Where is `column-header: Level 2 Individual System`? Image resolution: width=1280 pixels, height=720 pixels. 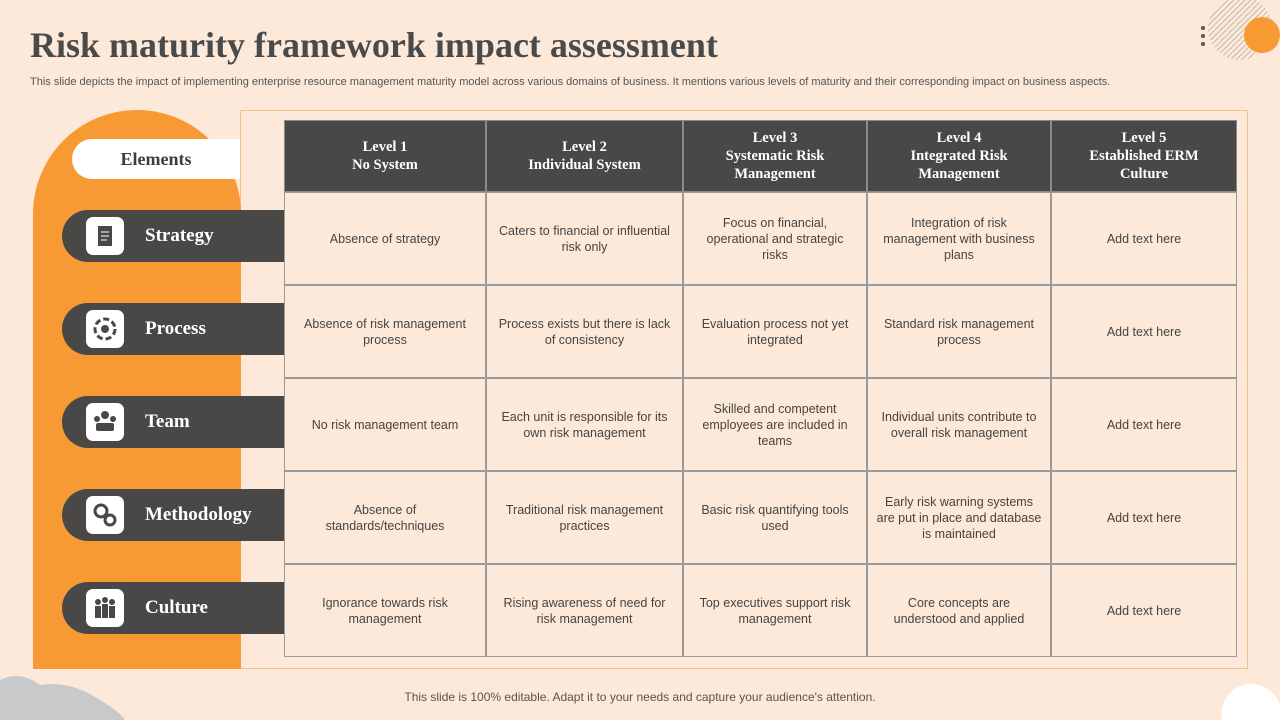
column-header: Level 2 Individual System is located at coordinates (584, 156).